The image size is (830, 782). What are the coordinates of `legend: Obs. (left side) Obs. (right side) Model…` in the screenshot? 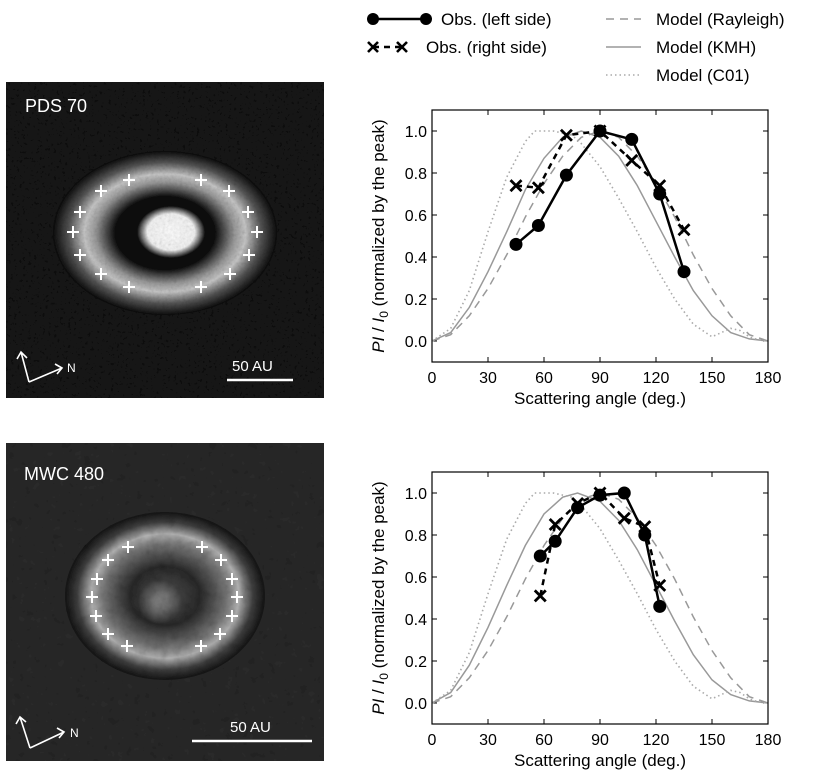 It's located at (576, 47).